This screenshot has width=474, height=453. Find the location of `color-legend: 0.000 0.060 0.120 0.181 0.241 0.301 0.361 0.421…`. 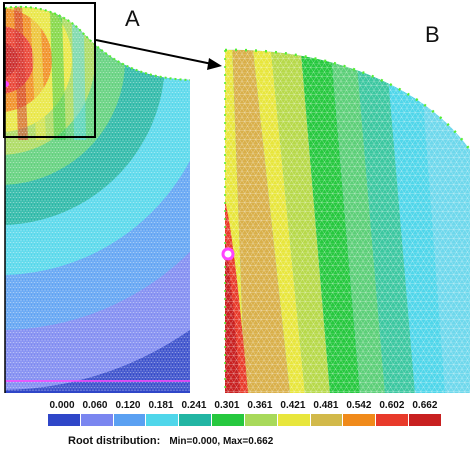

color-legend: 0.000 0.060 0.120 0.181 0.241 0.301 0.361 0.421… is located at coordinates (255, 425).